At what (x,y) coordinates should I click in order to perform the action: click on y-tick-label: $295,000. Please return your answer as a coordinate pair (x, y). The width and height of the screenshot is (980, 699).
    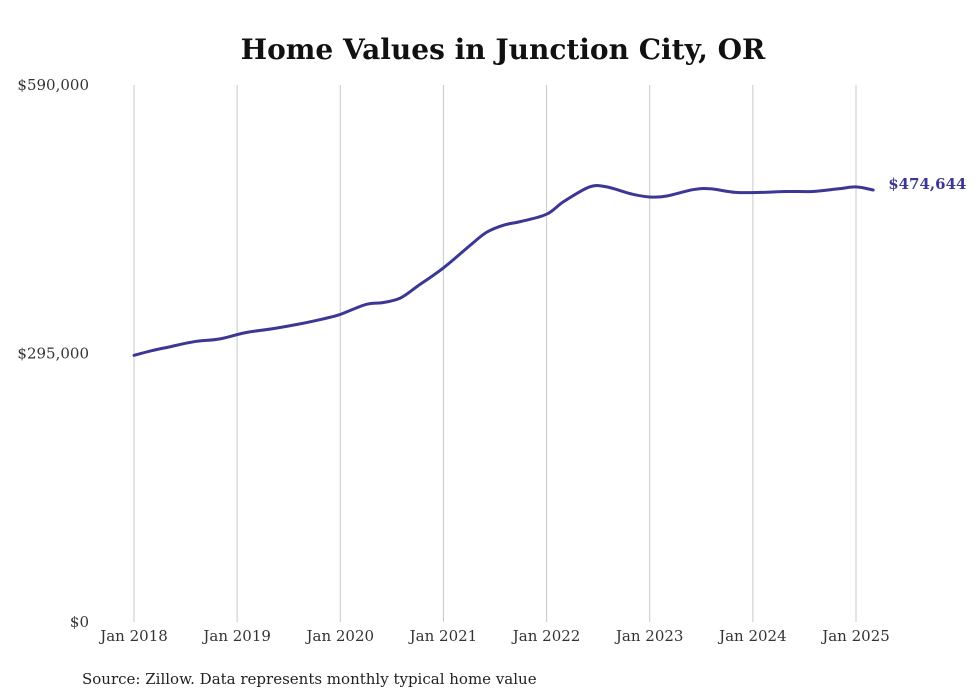
    Looking at the image, I should click on (53, 354).